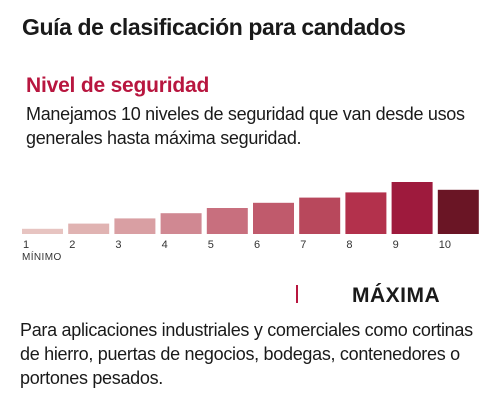 The width and height of the screenshot is (500, 406). What do you see at coordinates (42, 256) in the screenshot?
I see `min-label: MÍNIMO` at bounding box center [42, 256].